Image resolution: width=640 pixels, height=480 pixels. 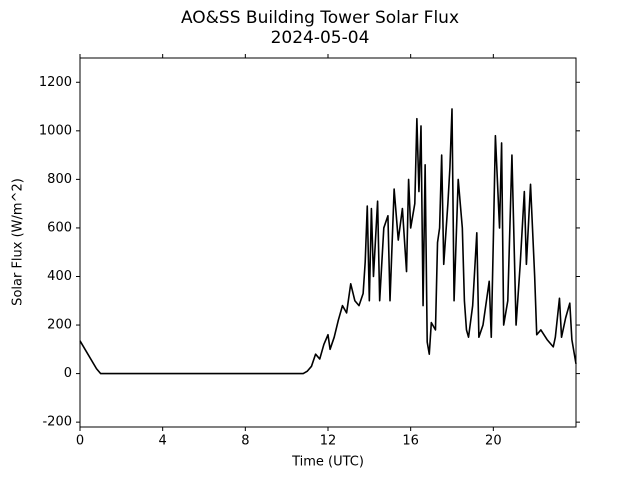 I want to click on x-tick-label: 16, so click(x=410, y=441).